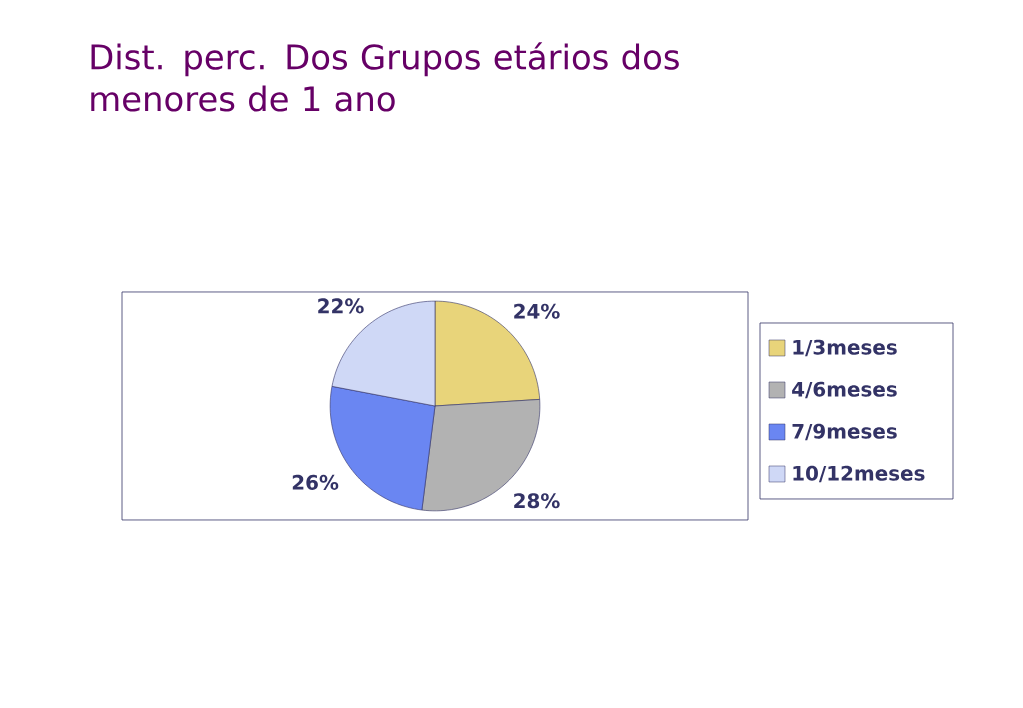 The image size is (1023, 708). I want to click on chart-title: Dist. perc. Dos Grupos etários dos menores de 1 ano, so click(385, 77).